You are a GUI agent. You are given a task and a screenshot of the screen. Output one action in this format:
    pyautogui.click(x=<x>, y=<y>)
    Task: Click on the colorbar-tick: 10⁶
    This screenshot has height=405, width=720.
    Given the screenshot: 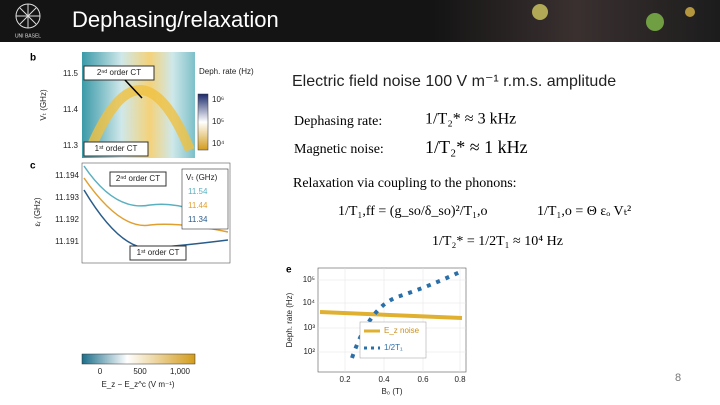 What is the action you would take?
    pyautogui.click(x=218, y=99)
    